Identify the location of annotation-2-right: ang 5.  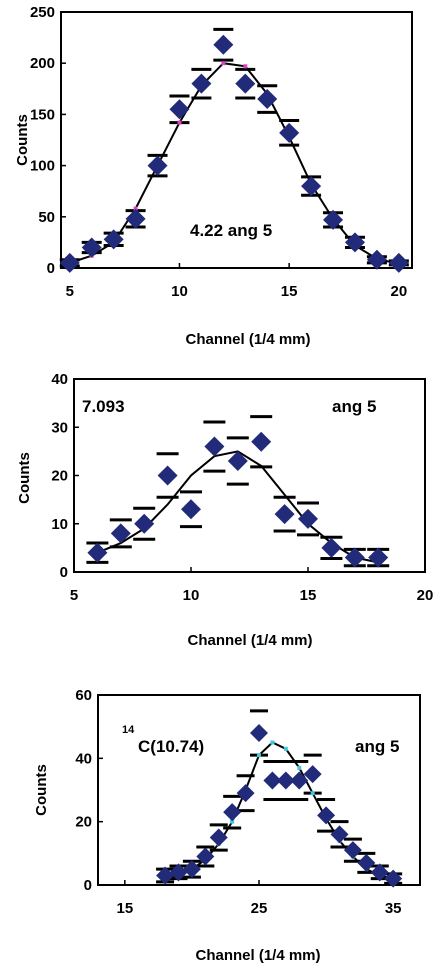
(354, 406).